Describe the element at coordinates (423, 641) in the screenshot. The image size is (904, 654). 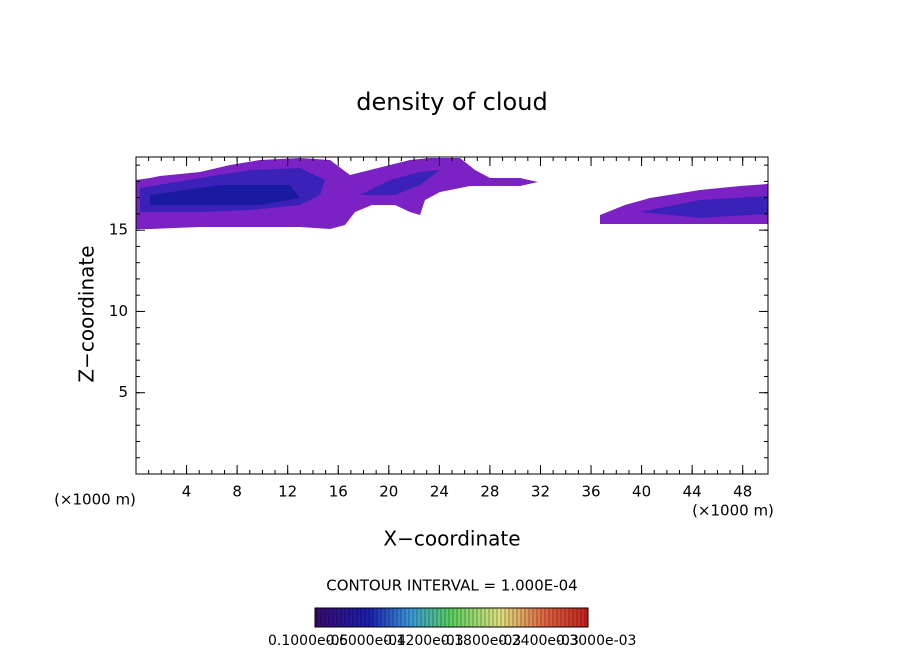
I see `colorbar-label: 0.1200e-03` at that location.